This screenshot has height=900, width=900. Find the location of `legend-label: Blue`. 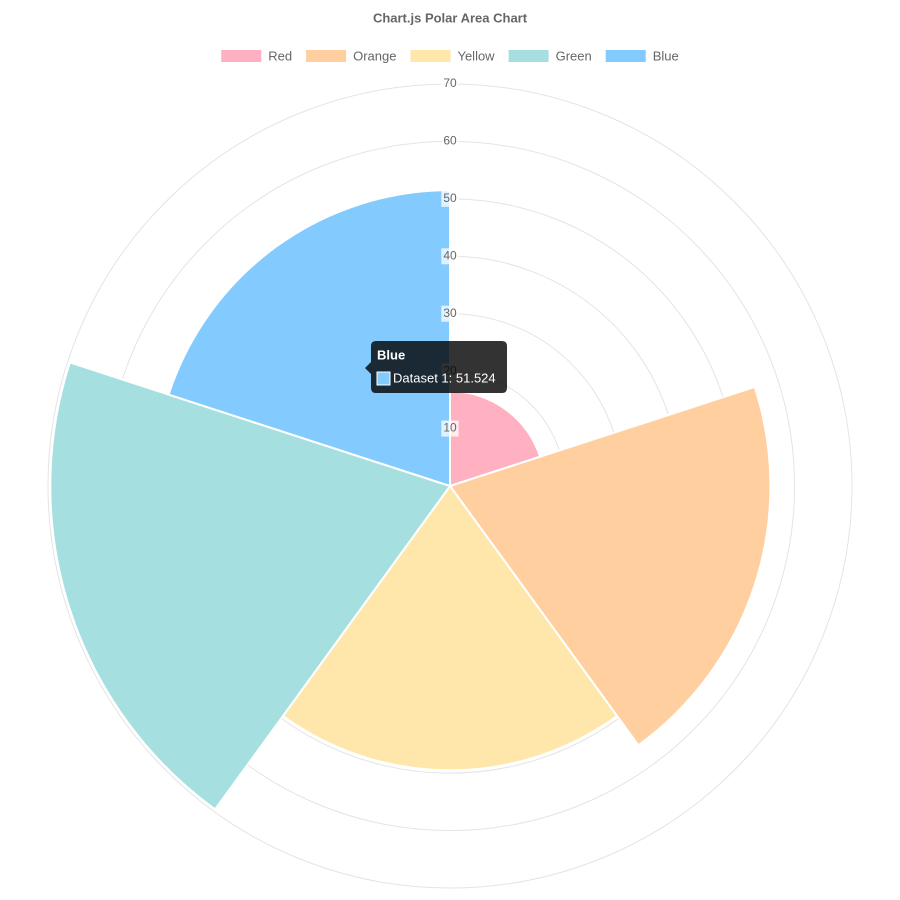

legend-label: Blue is located at coordinates (666, 55).